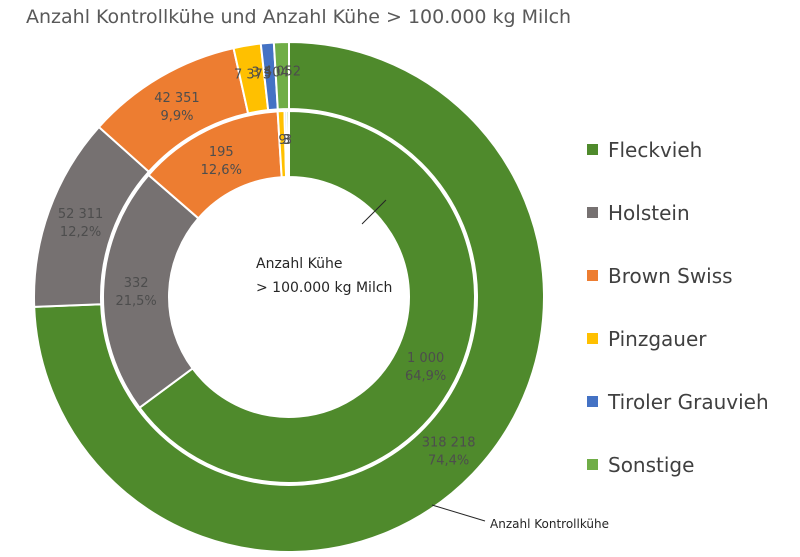 This screenshot has width=800, height=557. What do you see at coordinates (592, 464) in the screenshot?
I see `legend-swatch-sonstige` at bounding box center [592, 464].